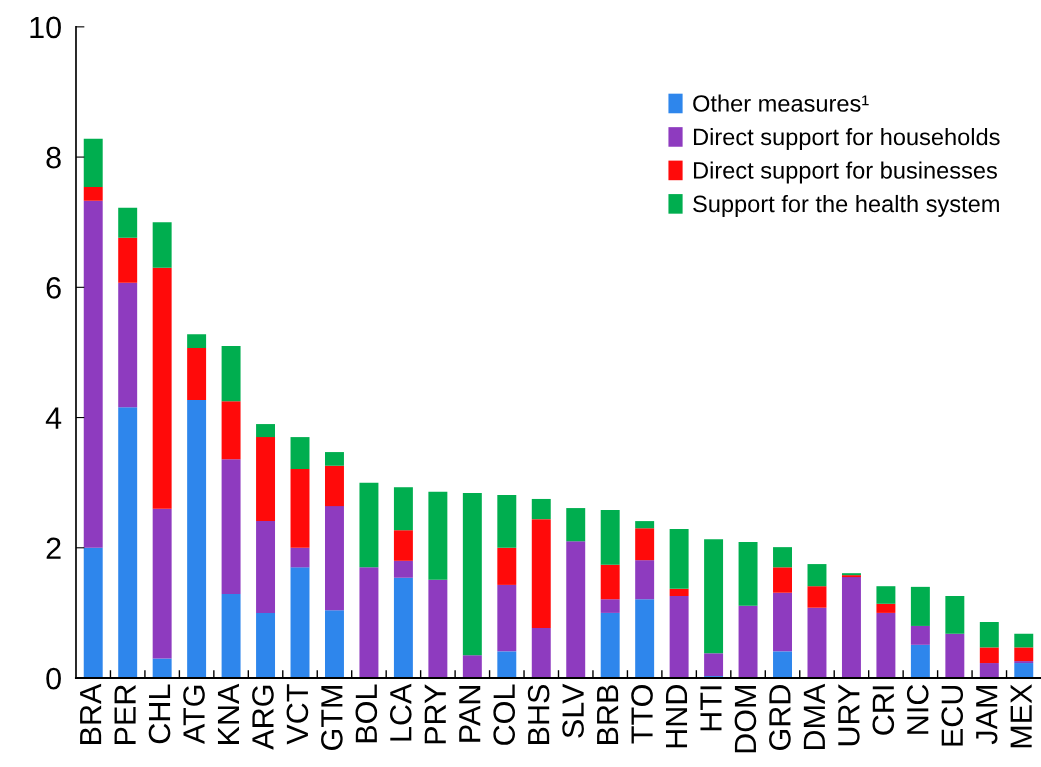 The image size is (1041, 767). Describe the element at coordinates (91, 713) in the screenshot. I see `x-tick-label: BRA` at that location.